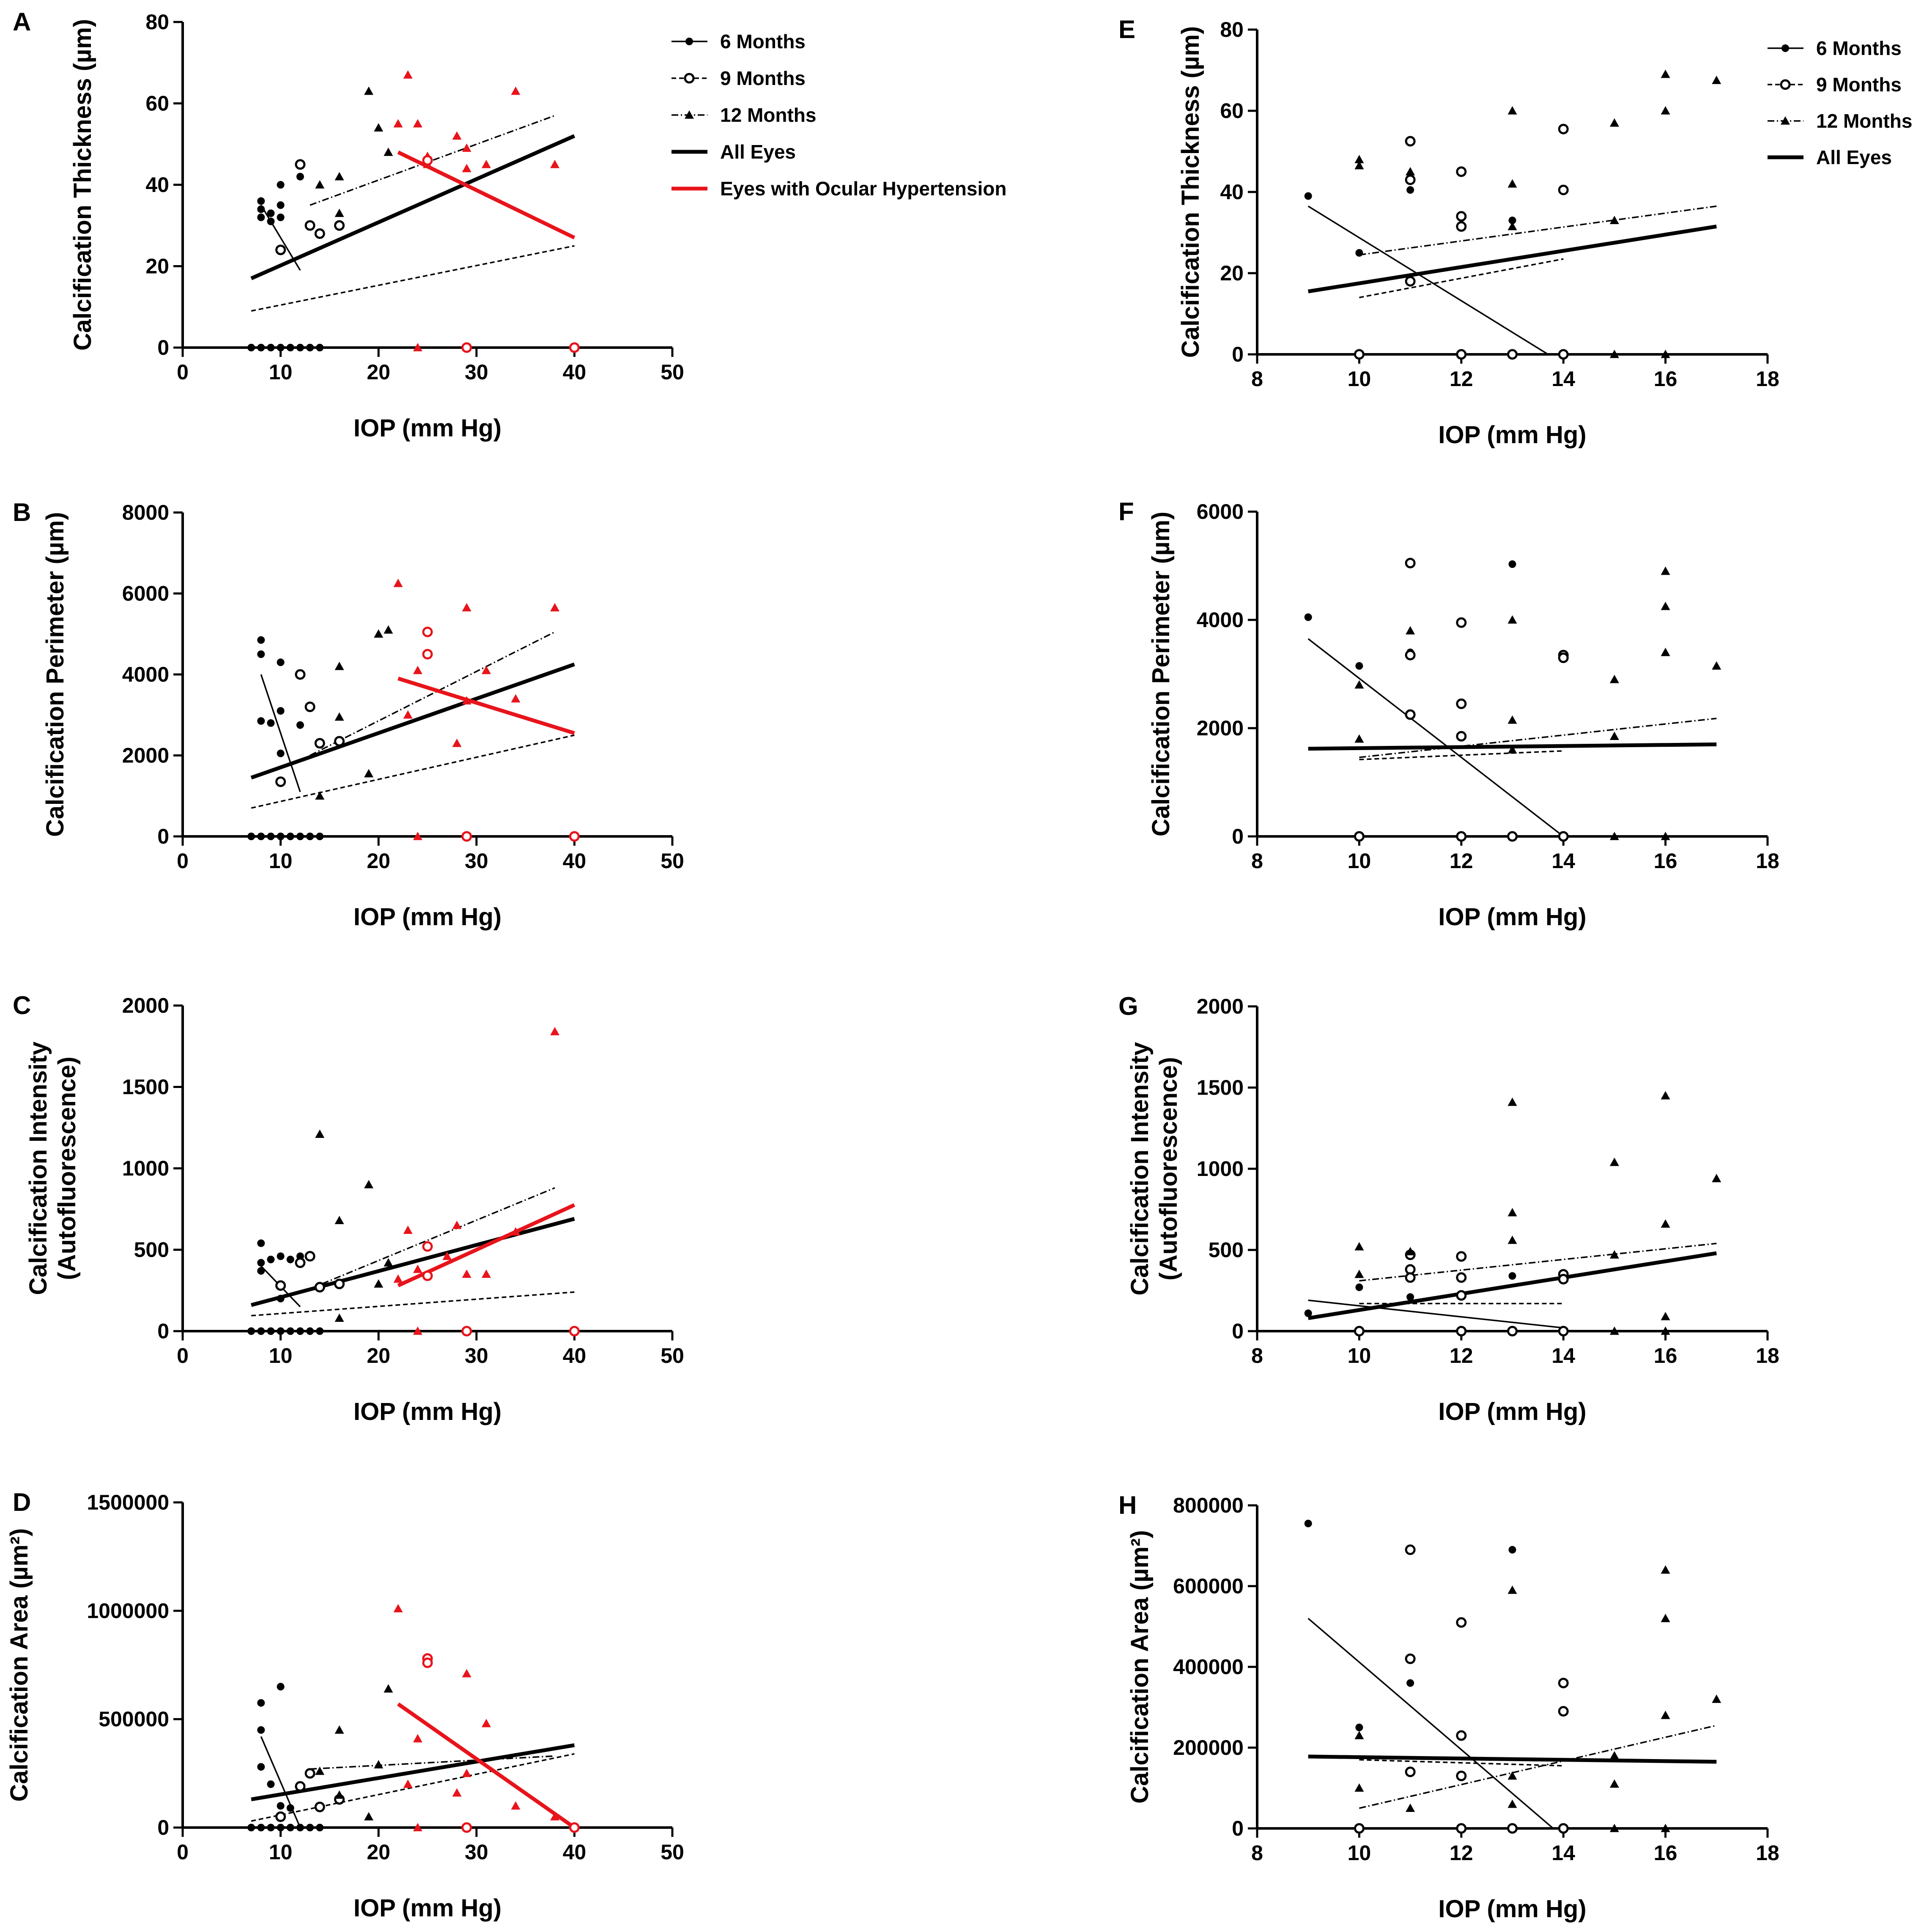  What do you see at coordinates (281, 372) in the screenshot?
I see `x-tick-label: 10` at bounding box center [281, 372].